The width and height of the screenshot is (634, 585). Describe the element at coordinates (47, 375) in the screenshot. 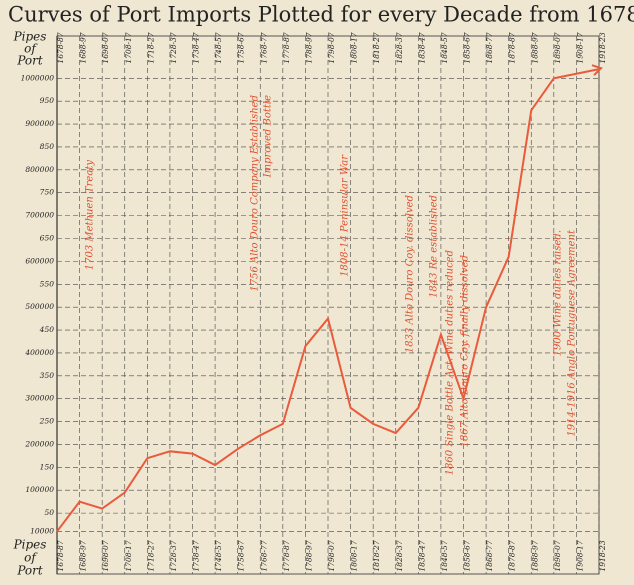

I see `y-tick-label: 350` at that location.